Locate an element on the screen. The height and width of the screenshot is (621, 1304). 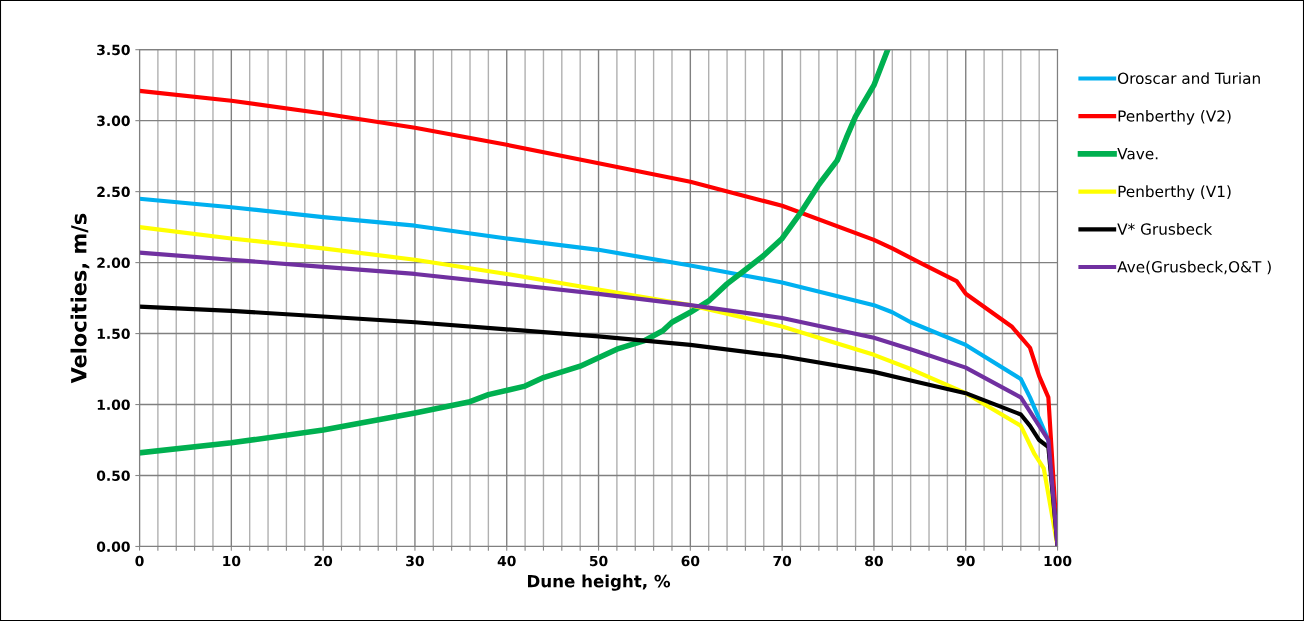
y-tick-label: 2.50 is located at coordinates (113, 192).